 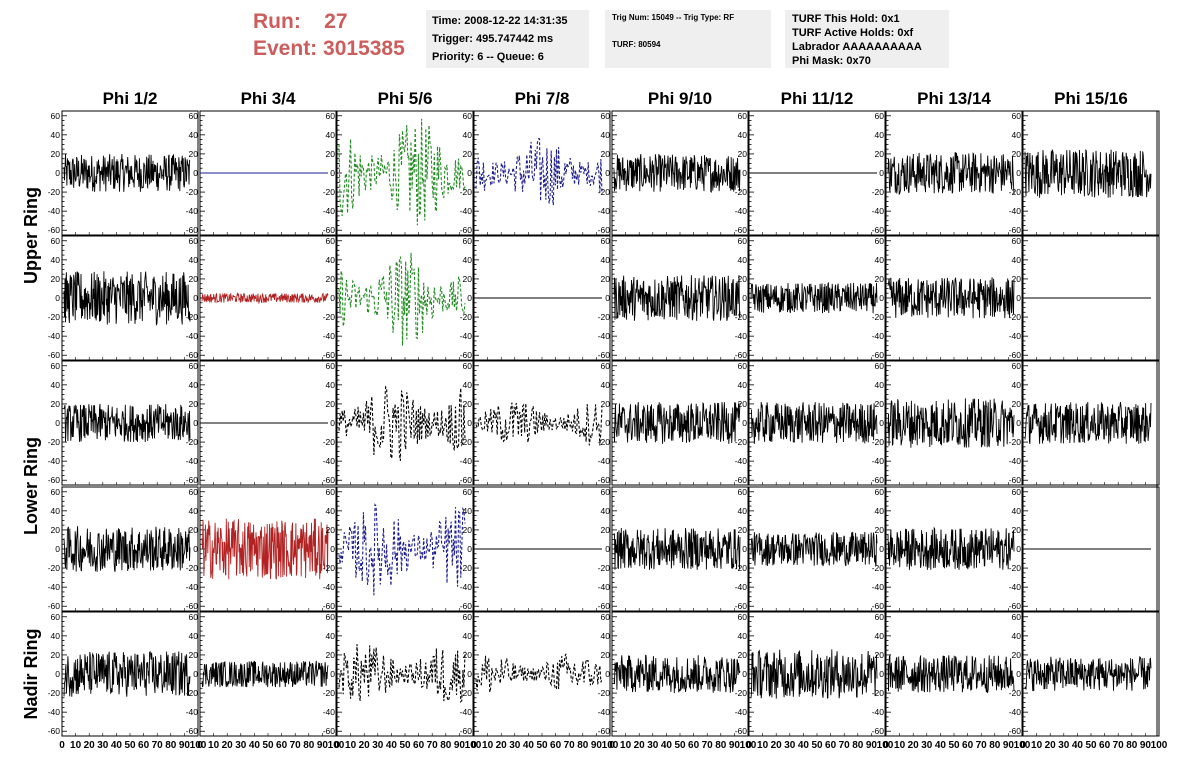 I want to click on run-row: Run: 27, so click(x=329, y=21).